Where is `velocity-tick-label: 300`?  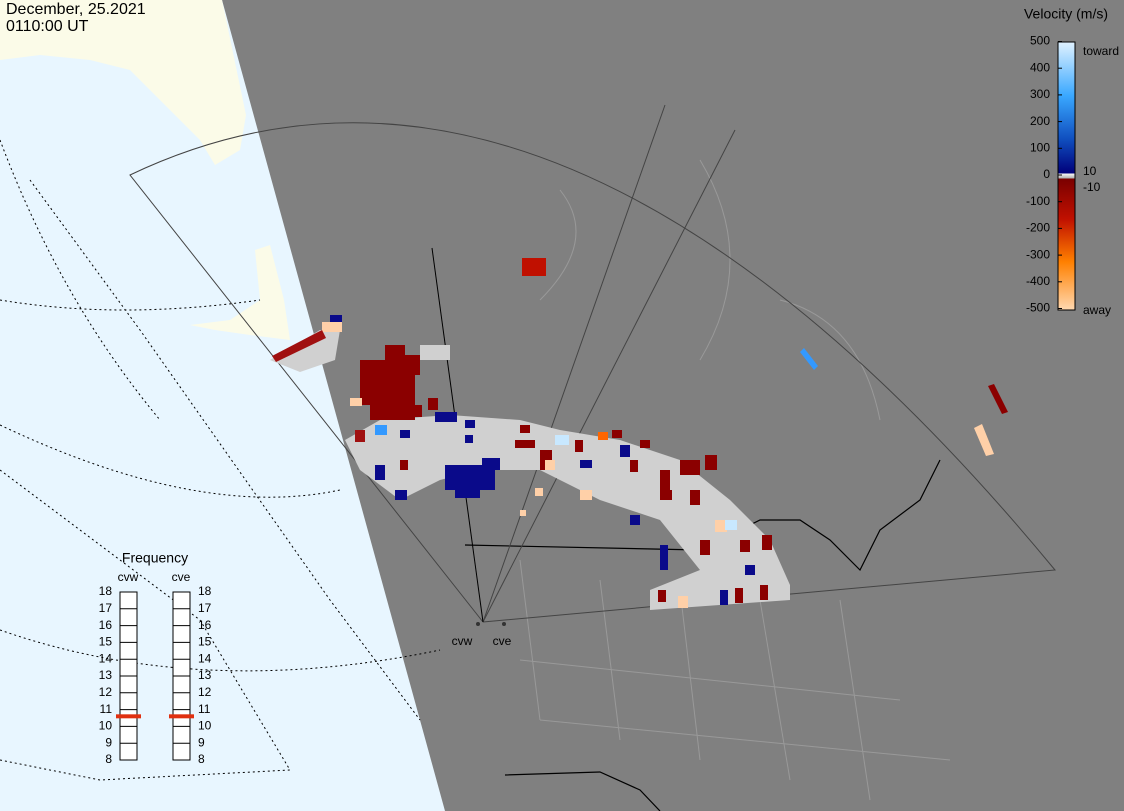
velocity-tick-label: 300 is located at coordinates (1040, 94).